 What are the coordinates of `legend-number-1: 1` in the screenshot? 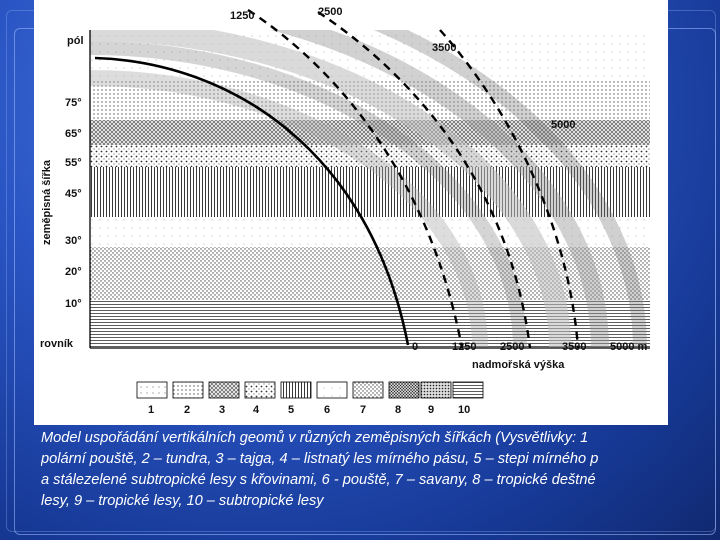 It's located at (151, 410).